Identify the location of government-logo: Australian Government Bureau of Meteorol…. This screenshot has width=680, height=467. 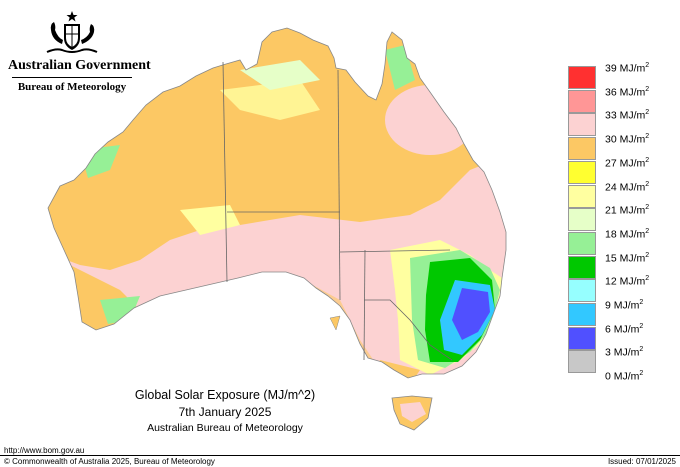
(79, 51).